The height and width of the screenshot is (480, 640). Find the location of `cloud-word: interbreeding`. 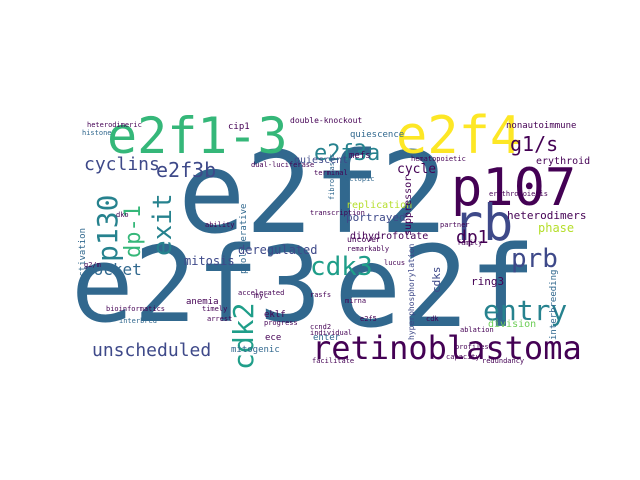

cloud-word: interbreeding is located at coordinates (554, 304).